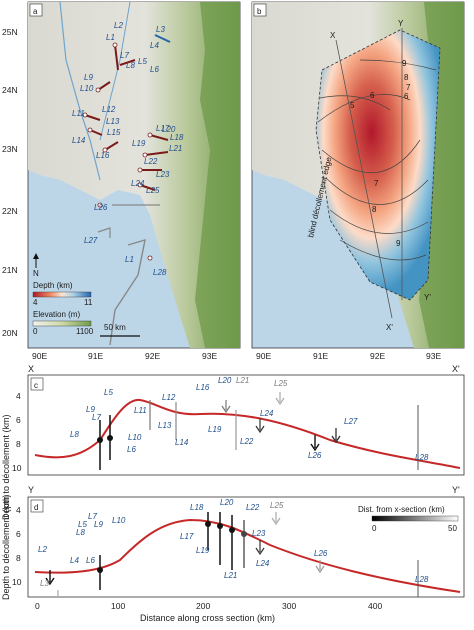  I want to click on panel-d-label: d, so click(36, 507).